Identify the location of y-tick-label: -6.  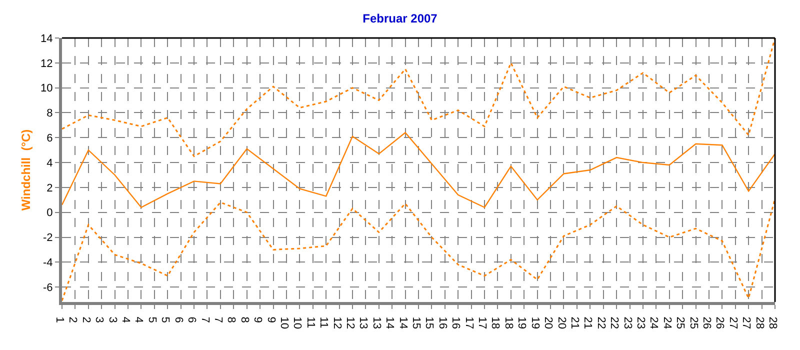
(48, 288).